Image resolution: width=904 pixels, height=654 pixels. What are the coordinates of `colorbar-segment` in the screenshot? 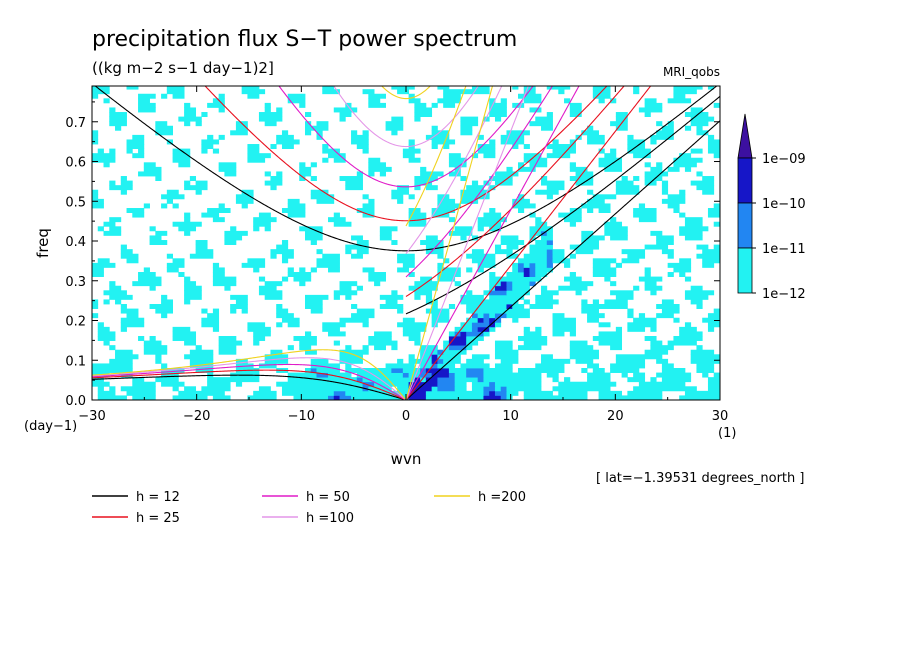 It's located at (745, 270).